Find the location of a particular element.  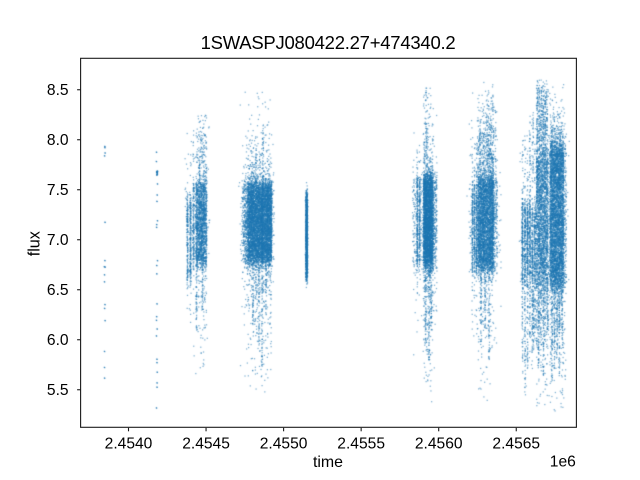

svg-text: 7.5 is located at coordinates (58, 190).